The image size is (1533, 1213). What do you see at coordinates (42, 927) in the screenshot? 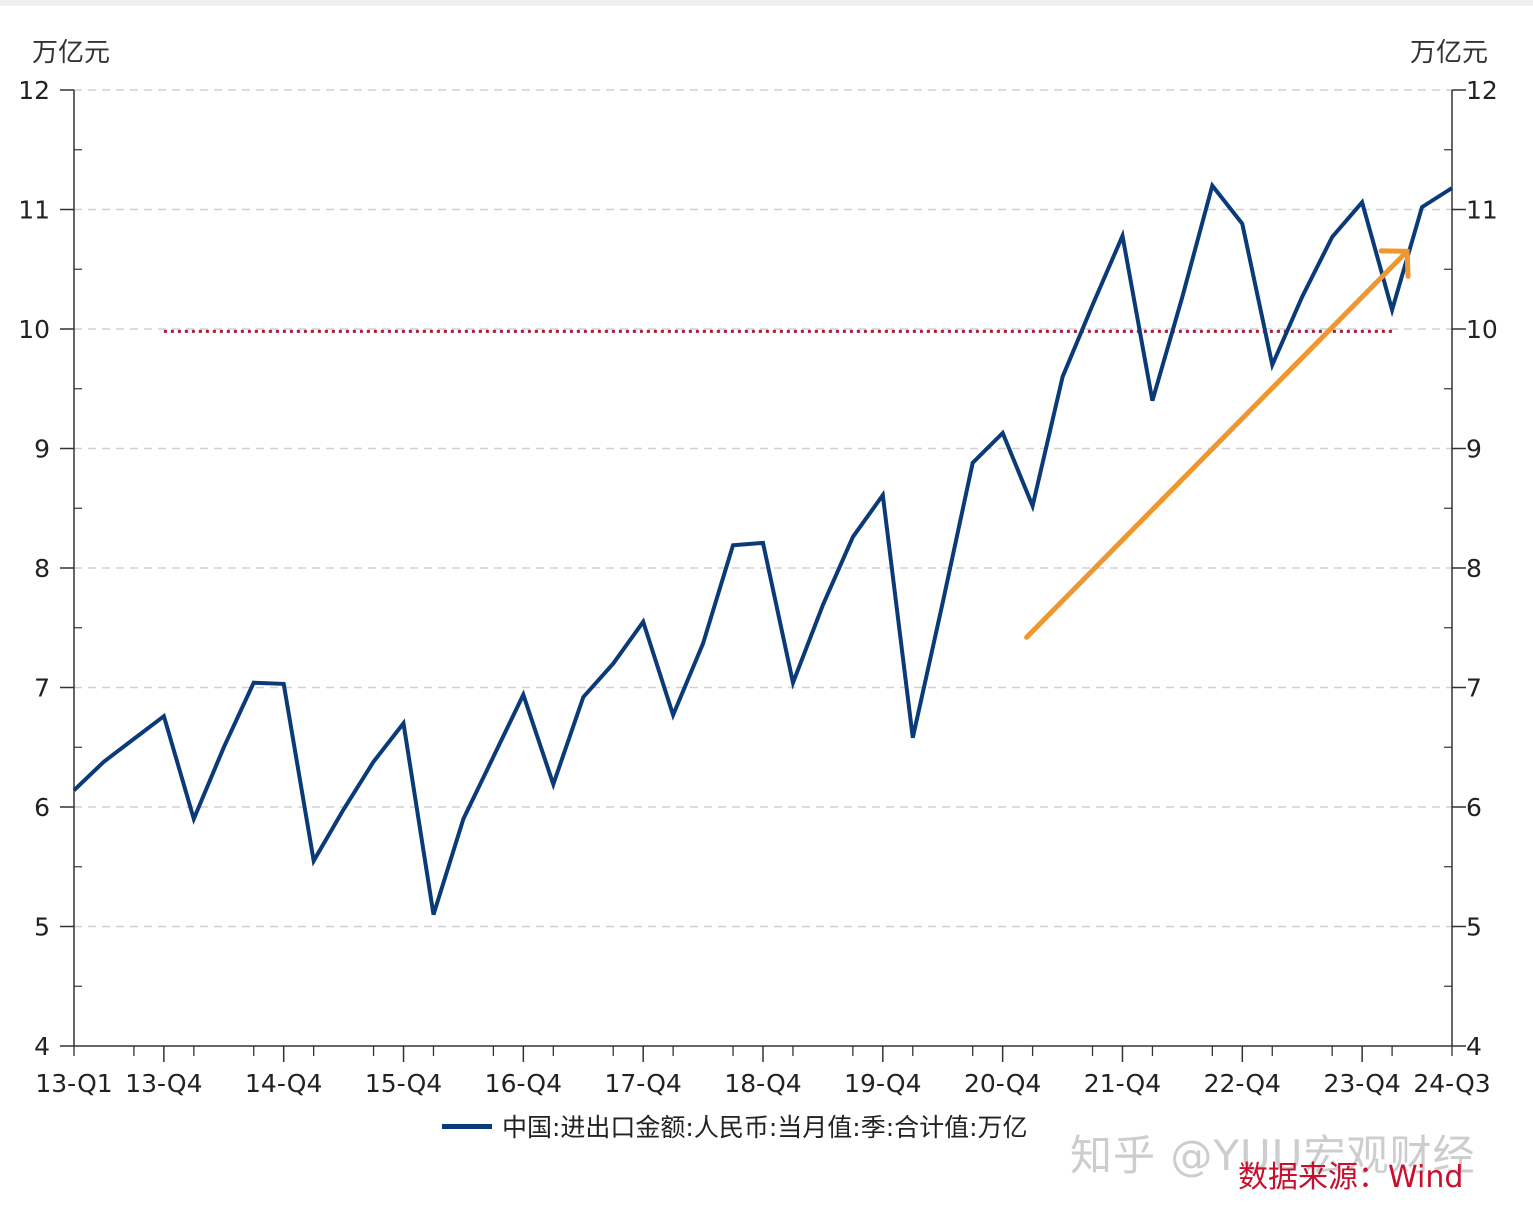
I see `y-tick-label-left: 5` at bounding box center [42, 927].